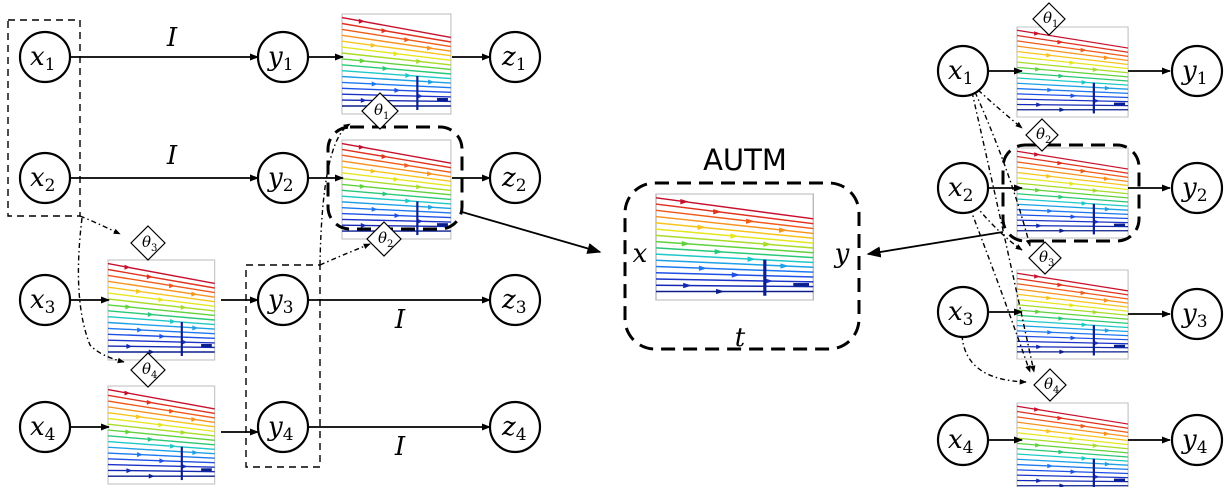 The width and height of the screenshot is (1231, 487). Describe the element at coordinates (335, 194) in the screenshot. I see `cond-edge-y-theta1` at that location.